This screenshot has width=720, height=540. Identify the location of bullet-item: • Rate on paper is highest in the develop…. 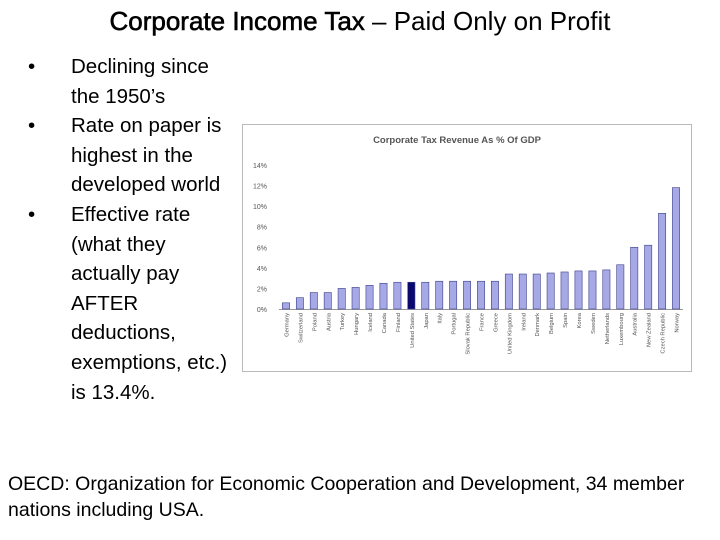
(133, 155).